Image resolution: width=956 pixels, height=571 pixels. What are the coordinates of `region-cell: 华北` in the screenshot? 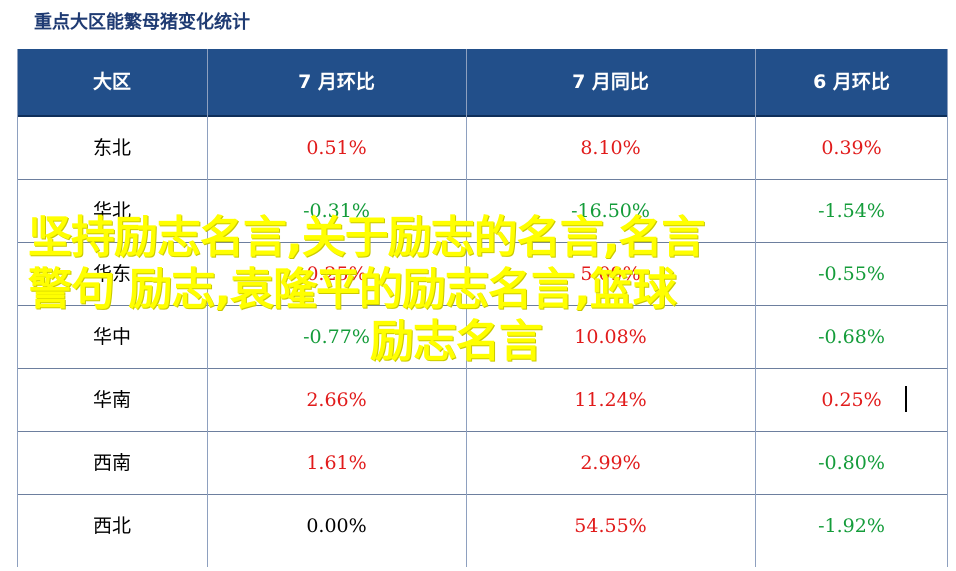 It's located at (111, 211).